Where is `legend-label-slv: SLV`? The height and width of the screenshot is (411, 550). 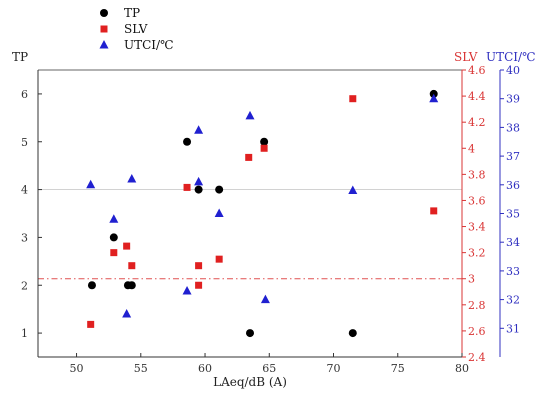
legend-label-slv: SLV is located at coordinates (136, 29).